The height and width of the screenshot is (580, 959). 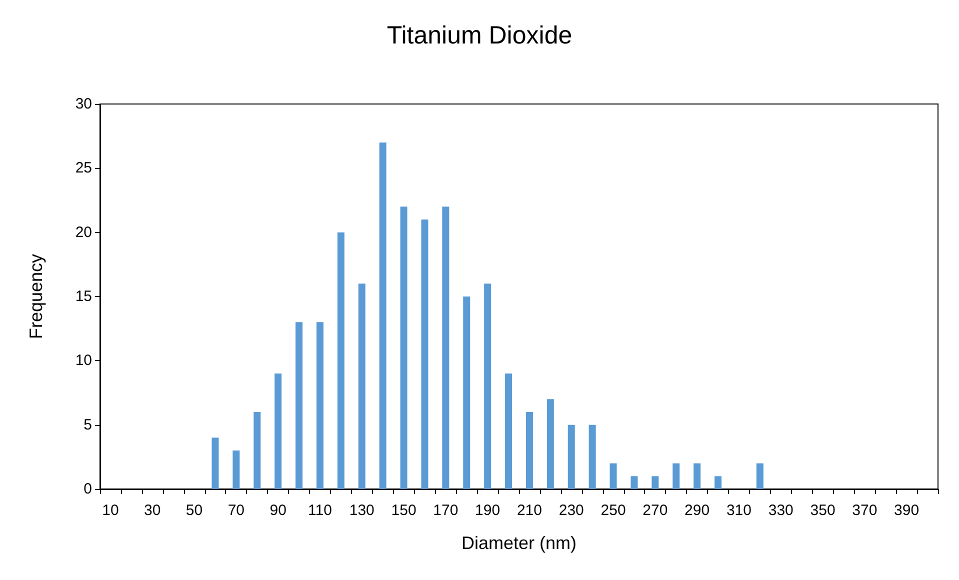 I want to click on chart-title: Titanium Dioxide, so click(x=479, y=36).